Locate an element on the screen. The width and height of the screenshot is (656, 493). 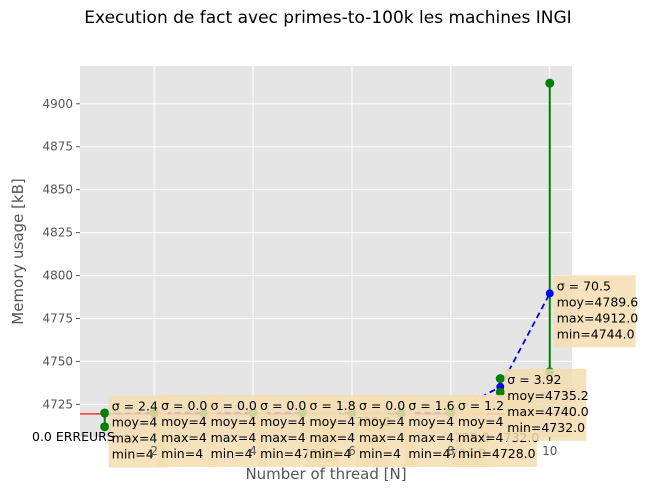
y-tick-label: 4850 is located at coordinates (57, 190).